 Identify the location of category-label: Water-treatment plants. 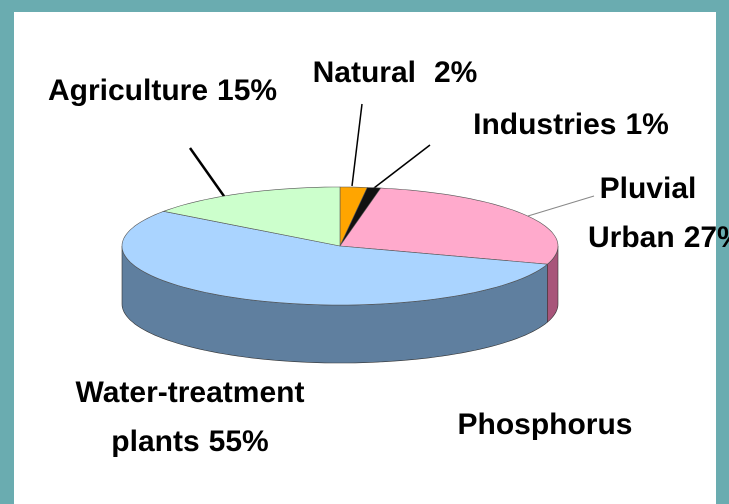
(190, 417).